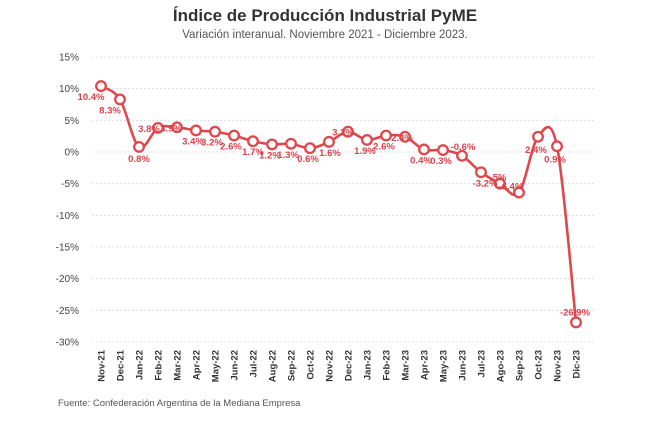  I want to click on data-label: -26.9%, so click(575, 312).